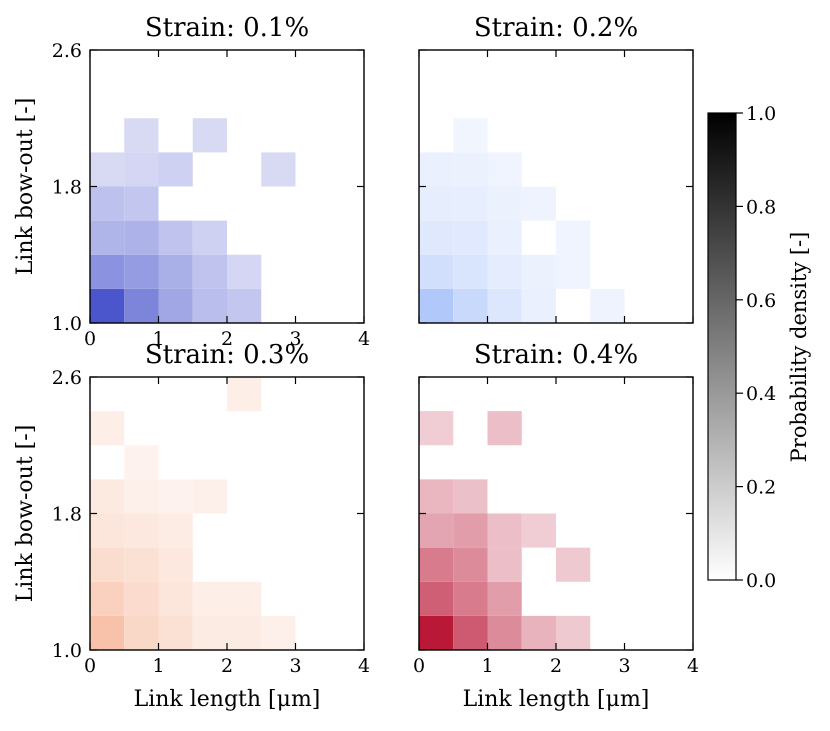  What do you see at coordinates (756, 347) in the screenshot?
I see `colorbar-ticks: 0.0 0.2 0.4 0.6 0.8 1.0` at bounding box center [756, 347].